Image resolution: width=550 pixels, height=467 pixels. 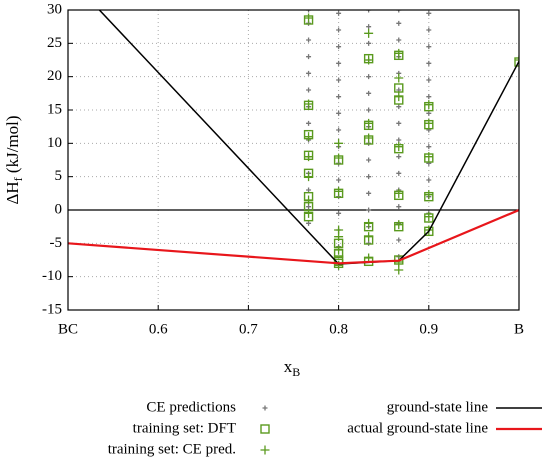 I want to click on legend-label: actual ground-state line, so click(x=417, y=428).